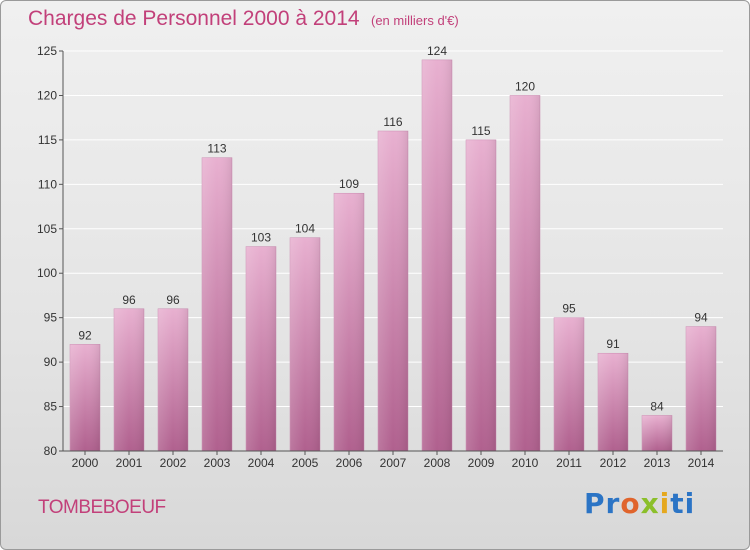  I want to click on x-tick-label: 2003, so click(217, 463).